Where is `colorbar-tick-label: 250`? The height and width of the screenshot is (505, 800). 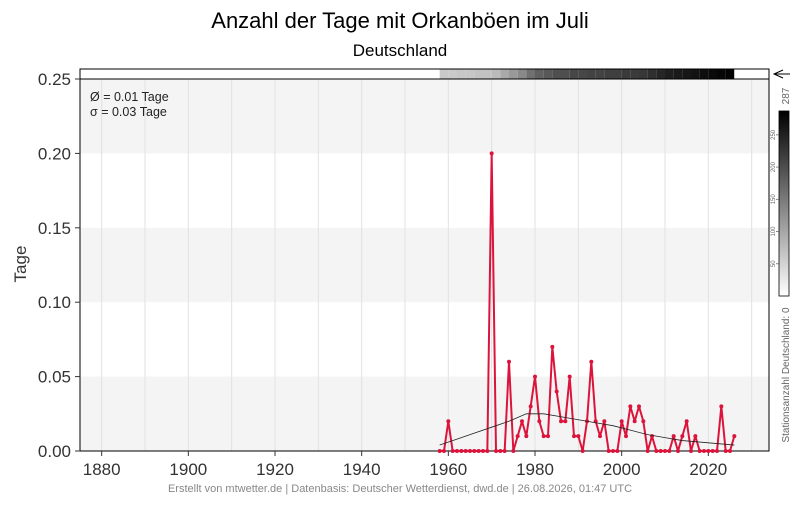 colorbar-tick-label: 250 is located at coordinates (774, 134).